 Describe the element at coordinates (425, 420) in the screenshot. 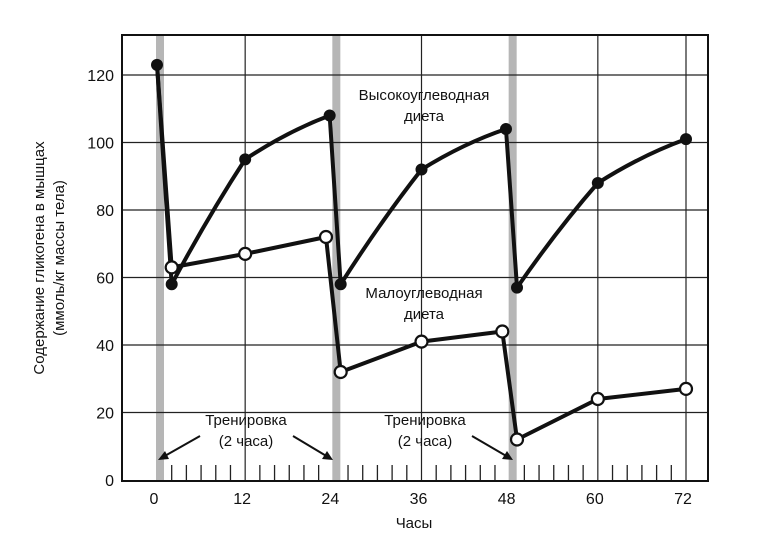

I see `annotation-training-2-line1: Тренировка` at that location.